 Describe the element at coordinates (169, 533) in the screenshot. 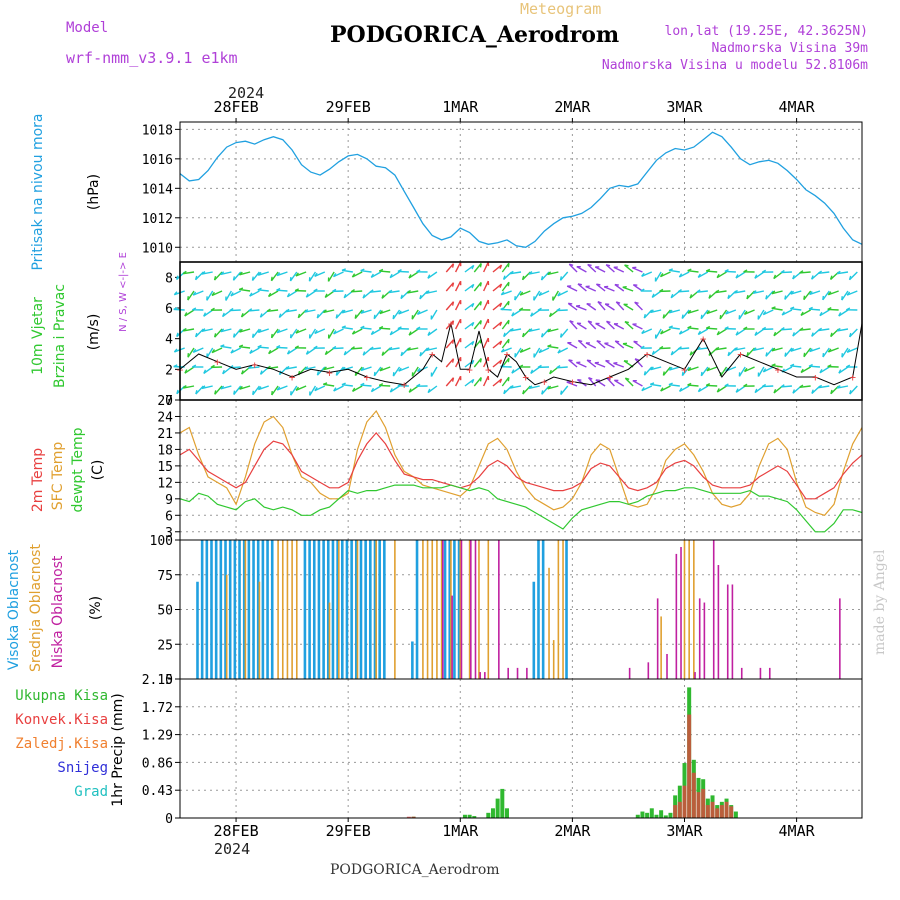

I see `ytick-label-temperature-0: 3` at that location.